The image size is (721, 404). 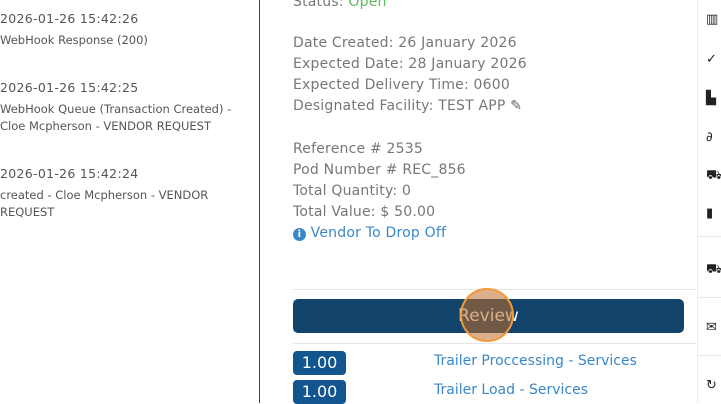 I want to click on expected-date: Expected Date: 28 January 2026, so click(x=410, y=64).